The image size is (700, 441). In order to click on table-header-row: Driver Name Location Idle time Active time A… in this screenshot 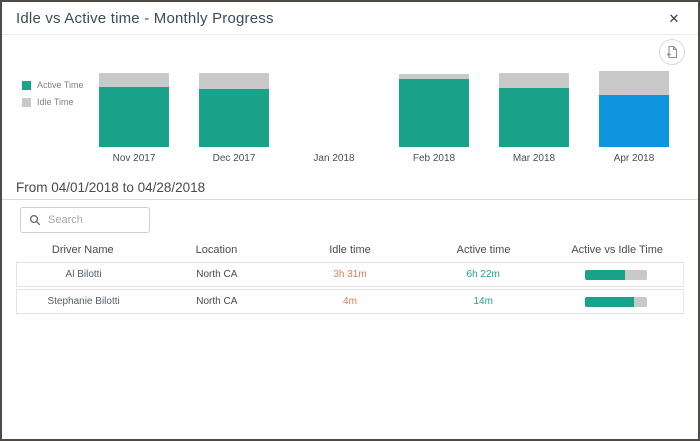, I will do `click(350, 250)`.